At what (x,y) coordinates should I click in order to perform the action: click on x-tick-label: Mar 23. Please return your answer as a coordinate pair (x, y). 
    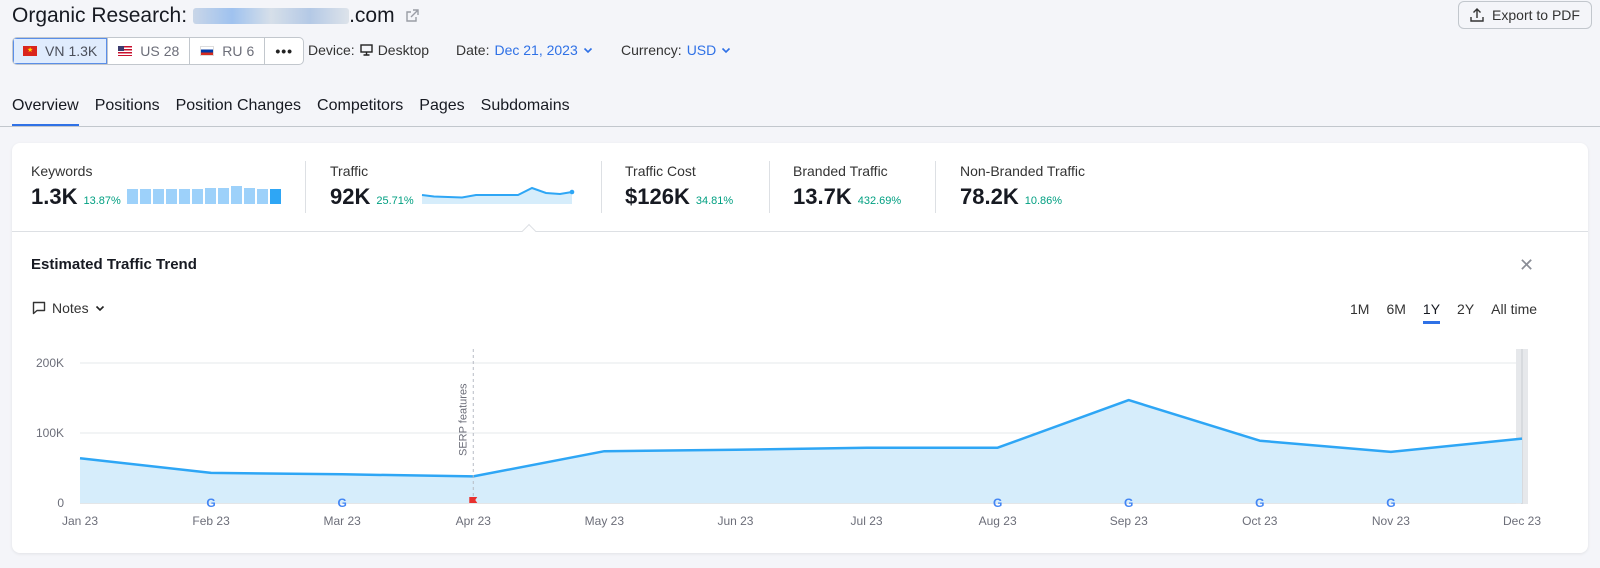
    Looking at the image, I should click on (343, 521).